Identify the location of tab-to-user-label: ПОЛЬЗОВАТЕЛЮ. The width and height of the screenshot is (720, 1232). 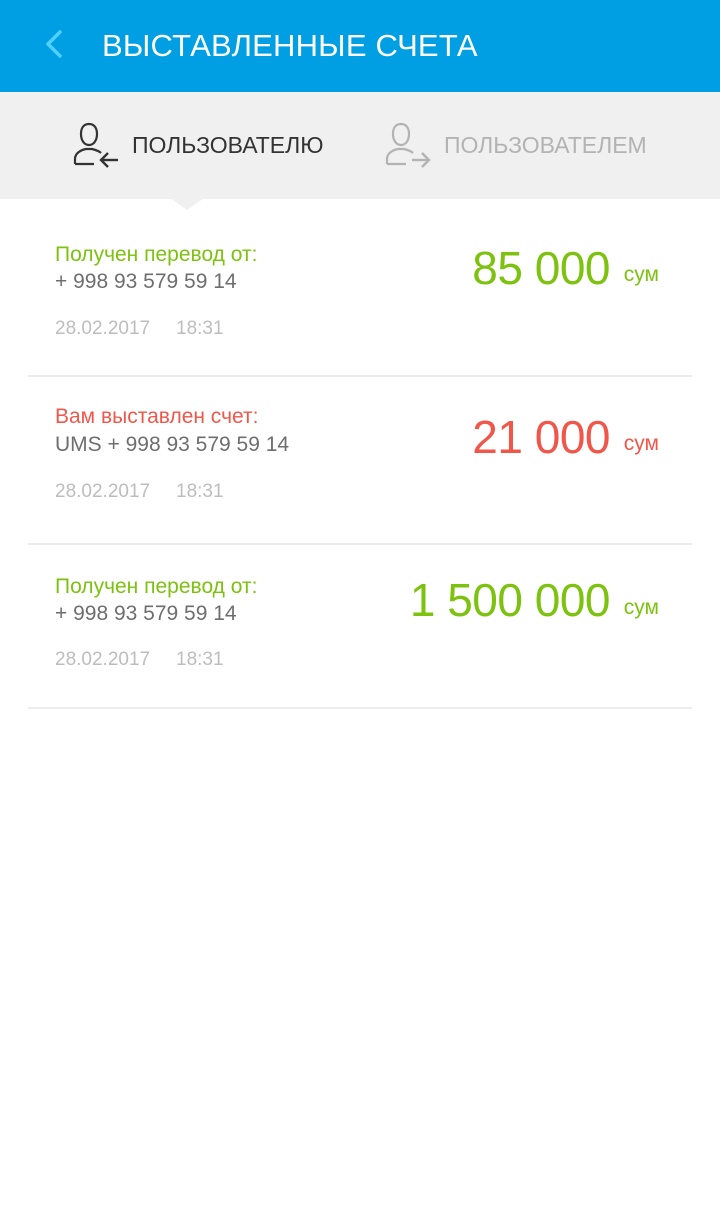
(228, 145).